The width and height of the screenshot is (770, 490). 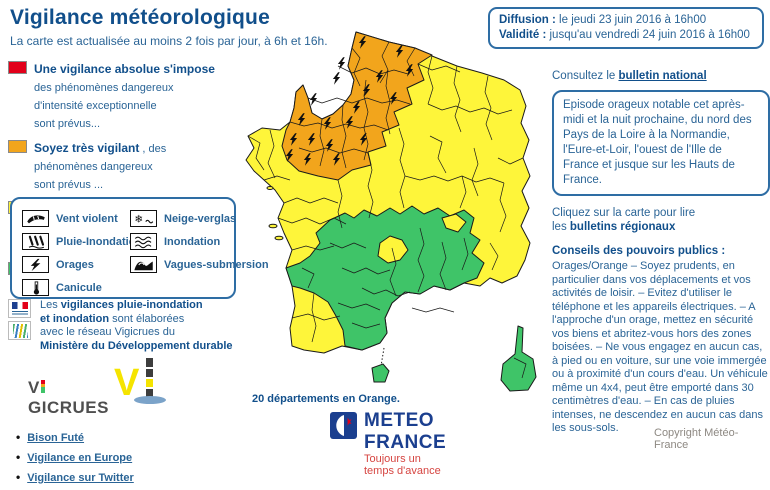 I want to click on link-item: Vigilance sur Twitter, so click(x=75, y=477).